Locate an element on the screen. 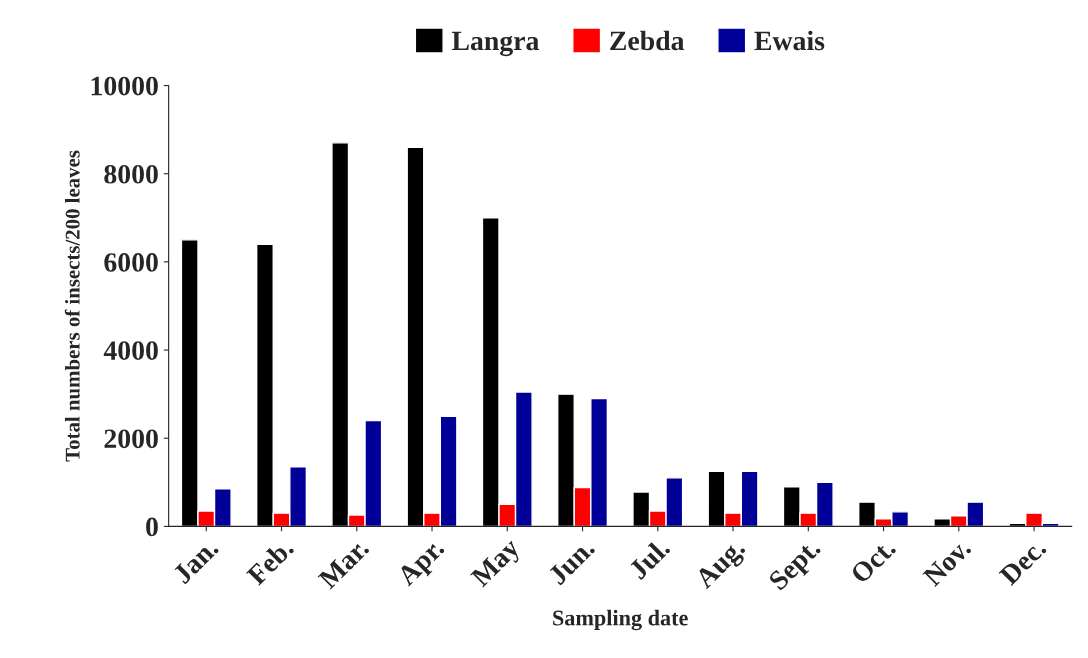  y-tick-label: 2000 is located at coordinates (131, 439).